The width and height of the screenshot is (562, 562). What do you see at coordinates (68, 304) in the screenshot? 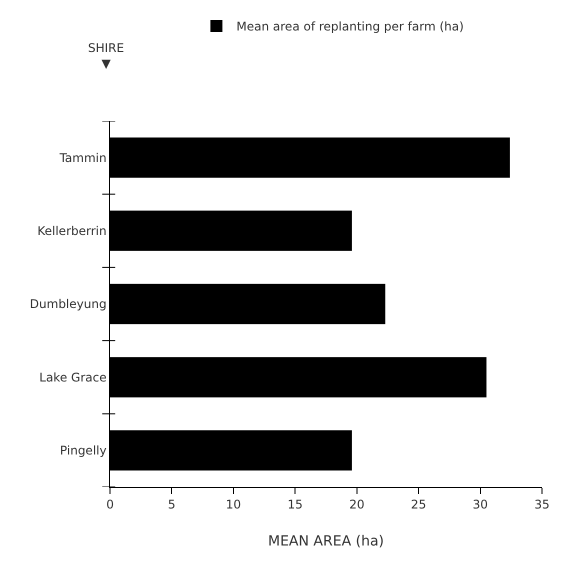
I see `y-tick-label: Dumbleyung` at bounding box center [68, 304].